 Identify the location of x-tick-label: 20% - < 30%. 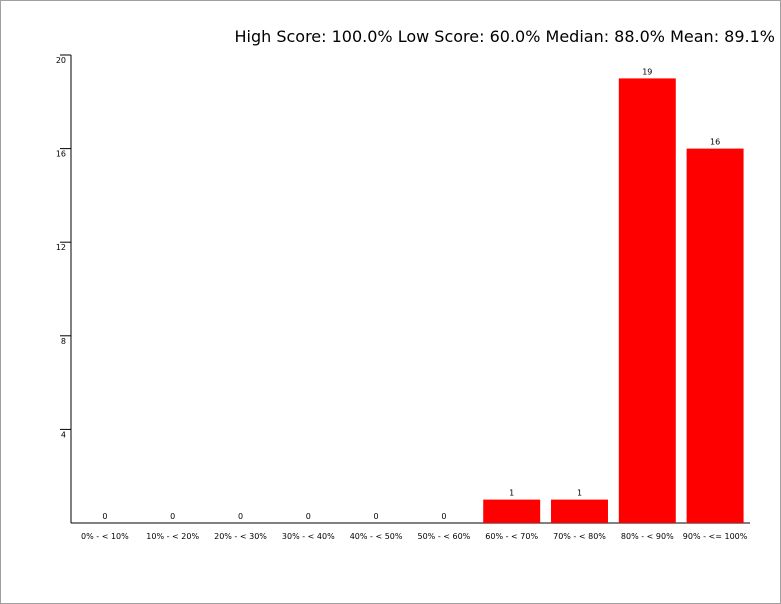
(240, 536).